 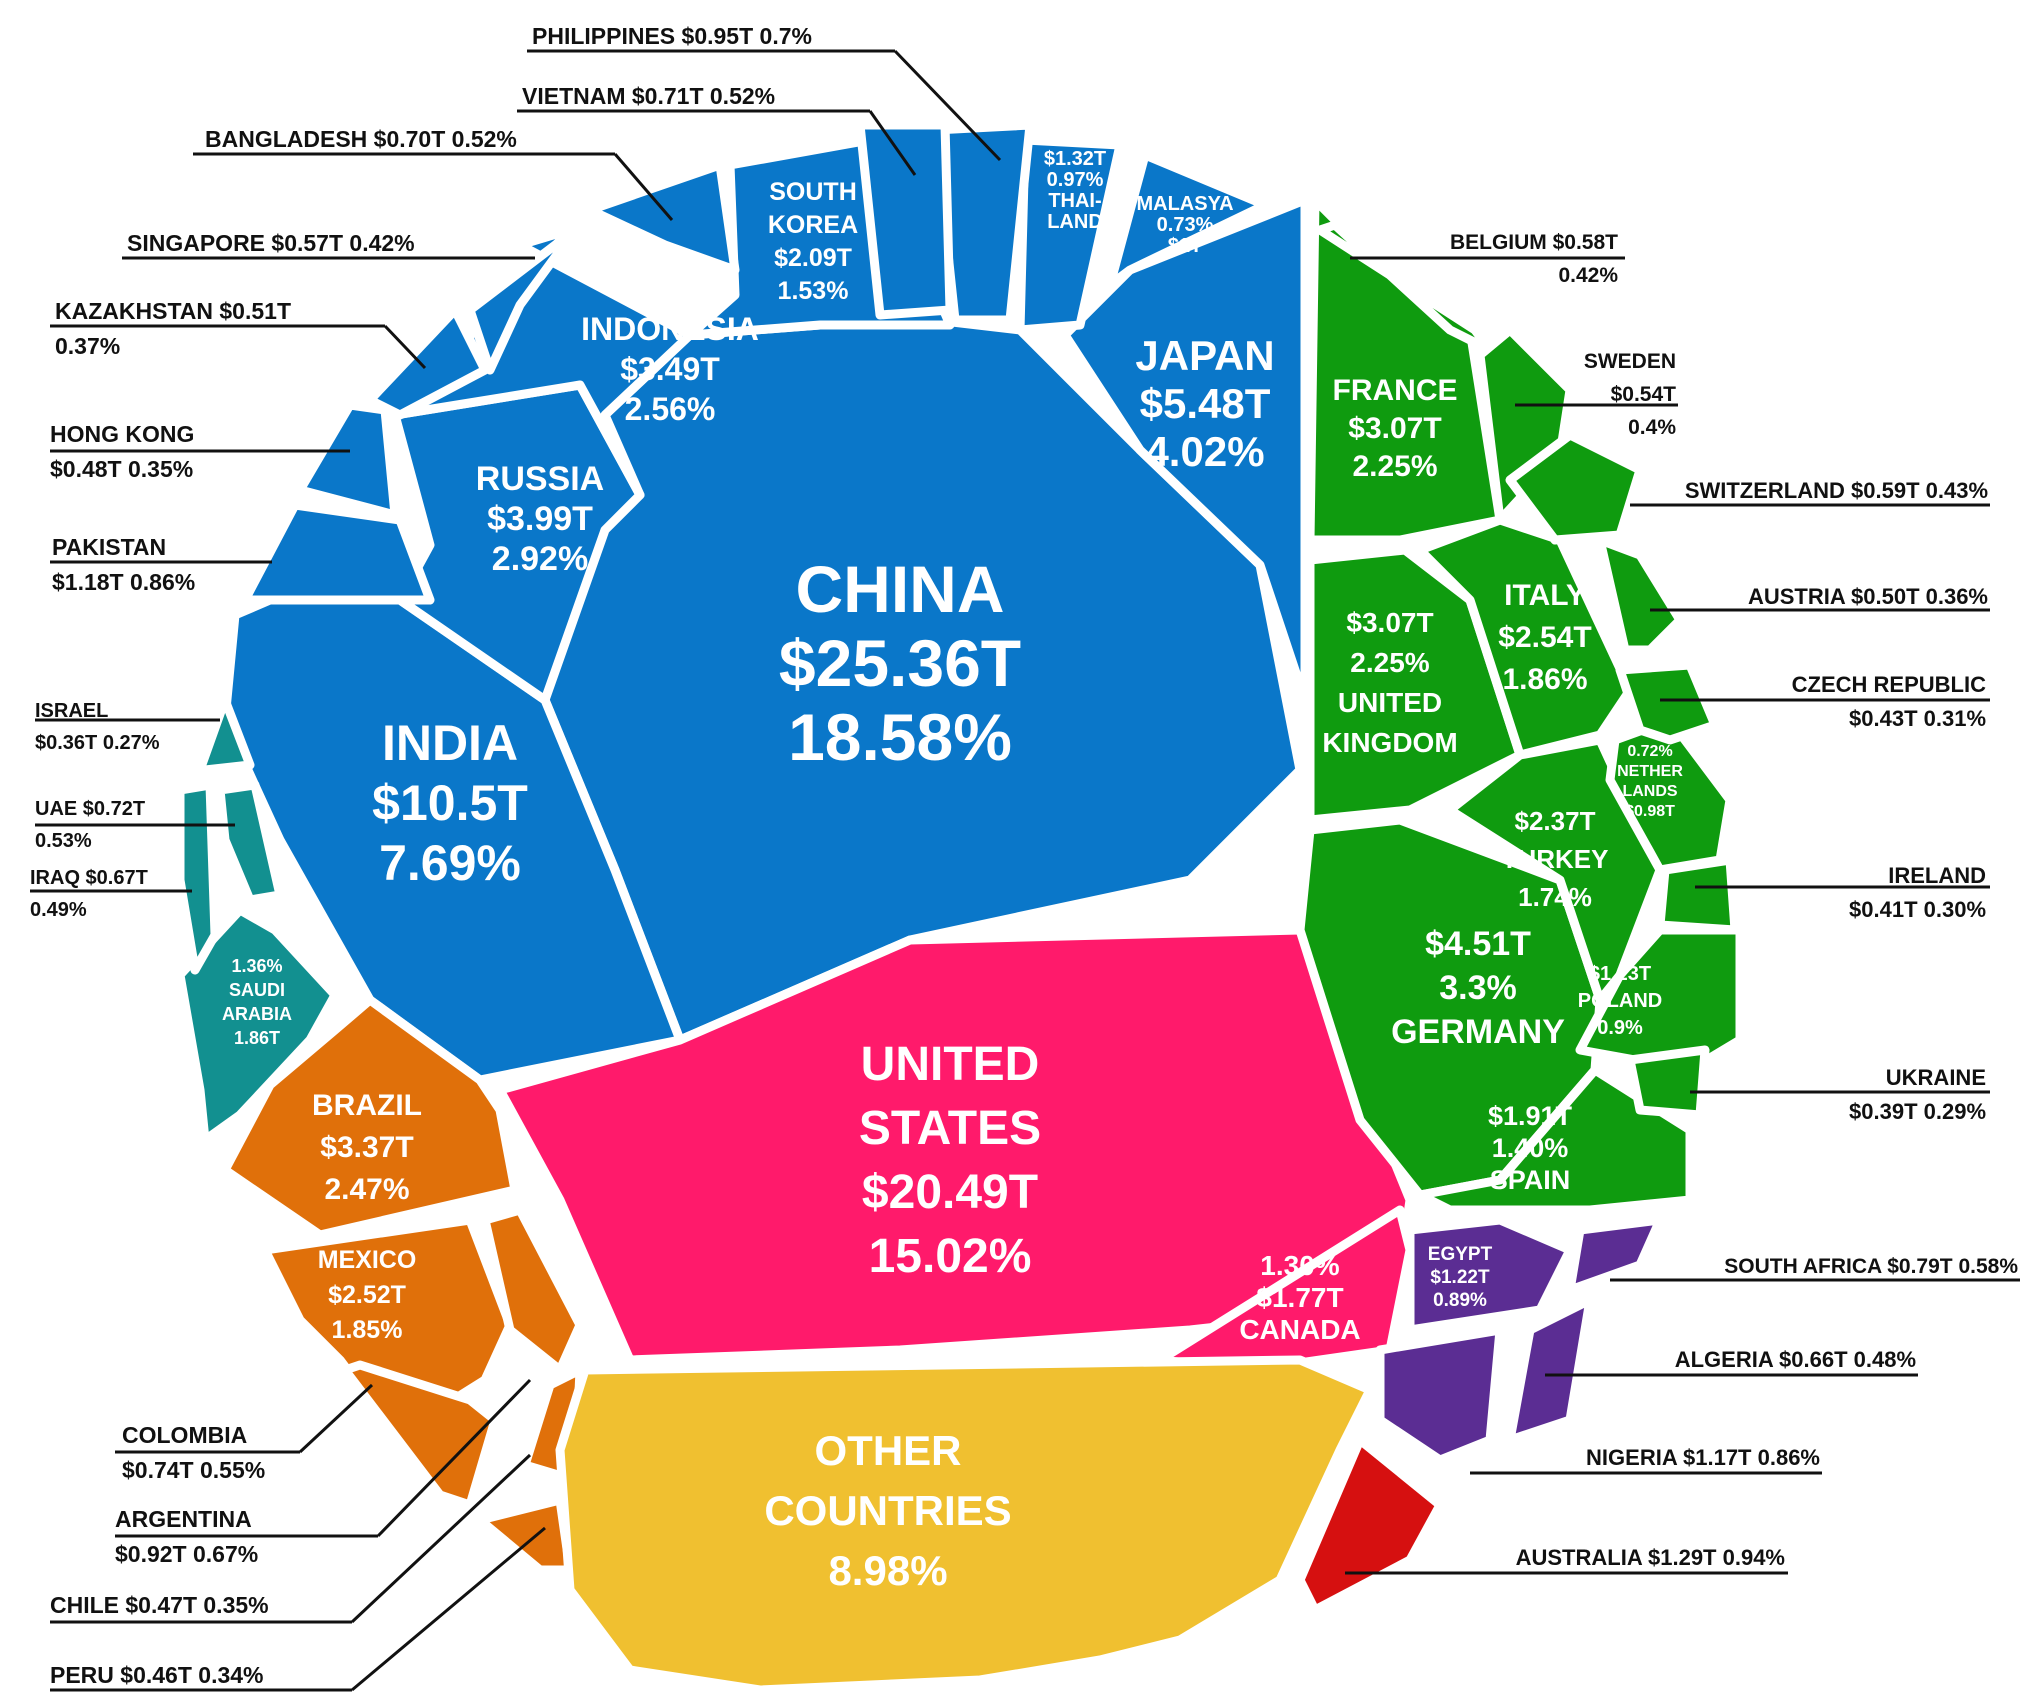 What do you see at coordinates (1460, 1300) in the screenshot?
I see `label-line: 0.89%` at bounding box center [1460, 1300].